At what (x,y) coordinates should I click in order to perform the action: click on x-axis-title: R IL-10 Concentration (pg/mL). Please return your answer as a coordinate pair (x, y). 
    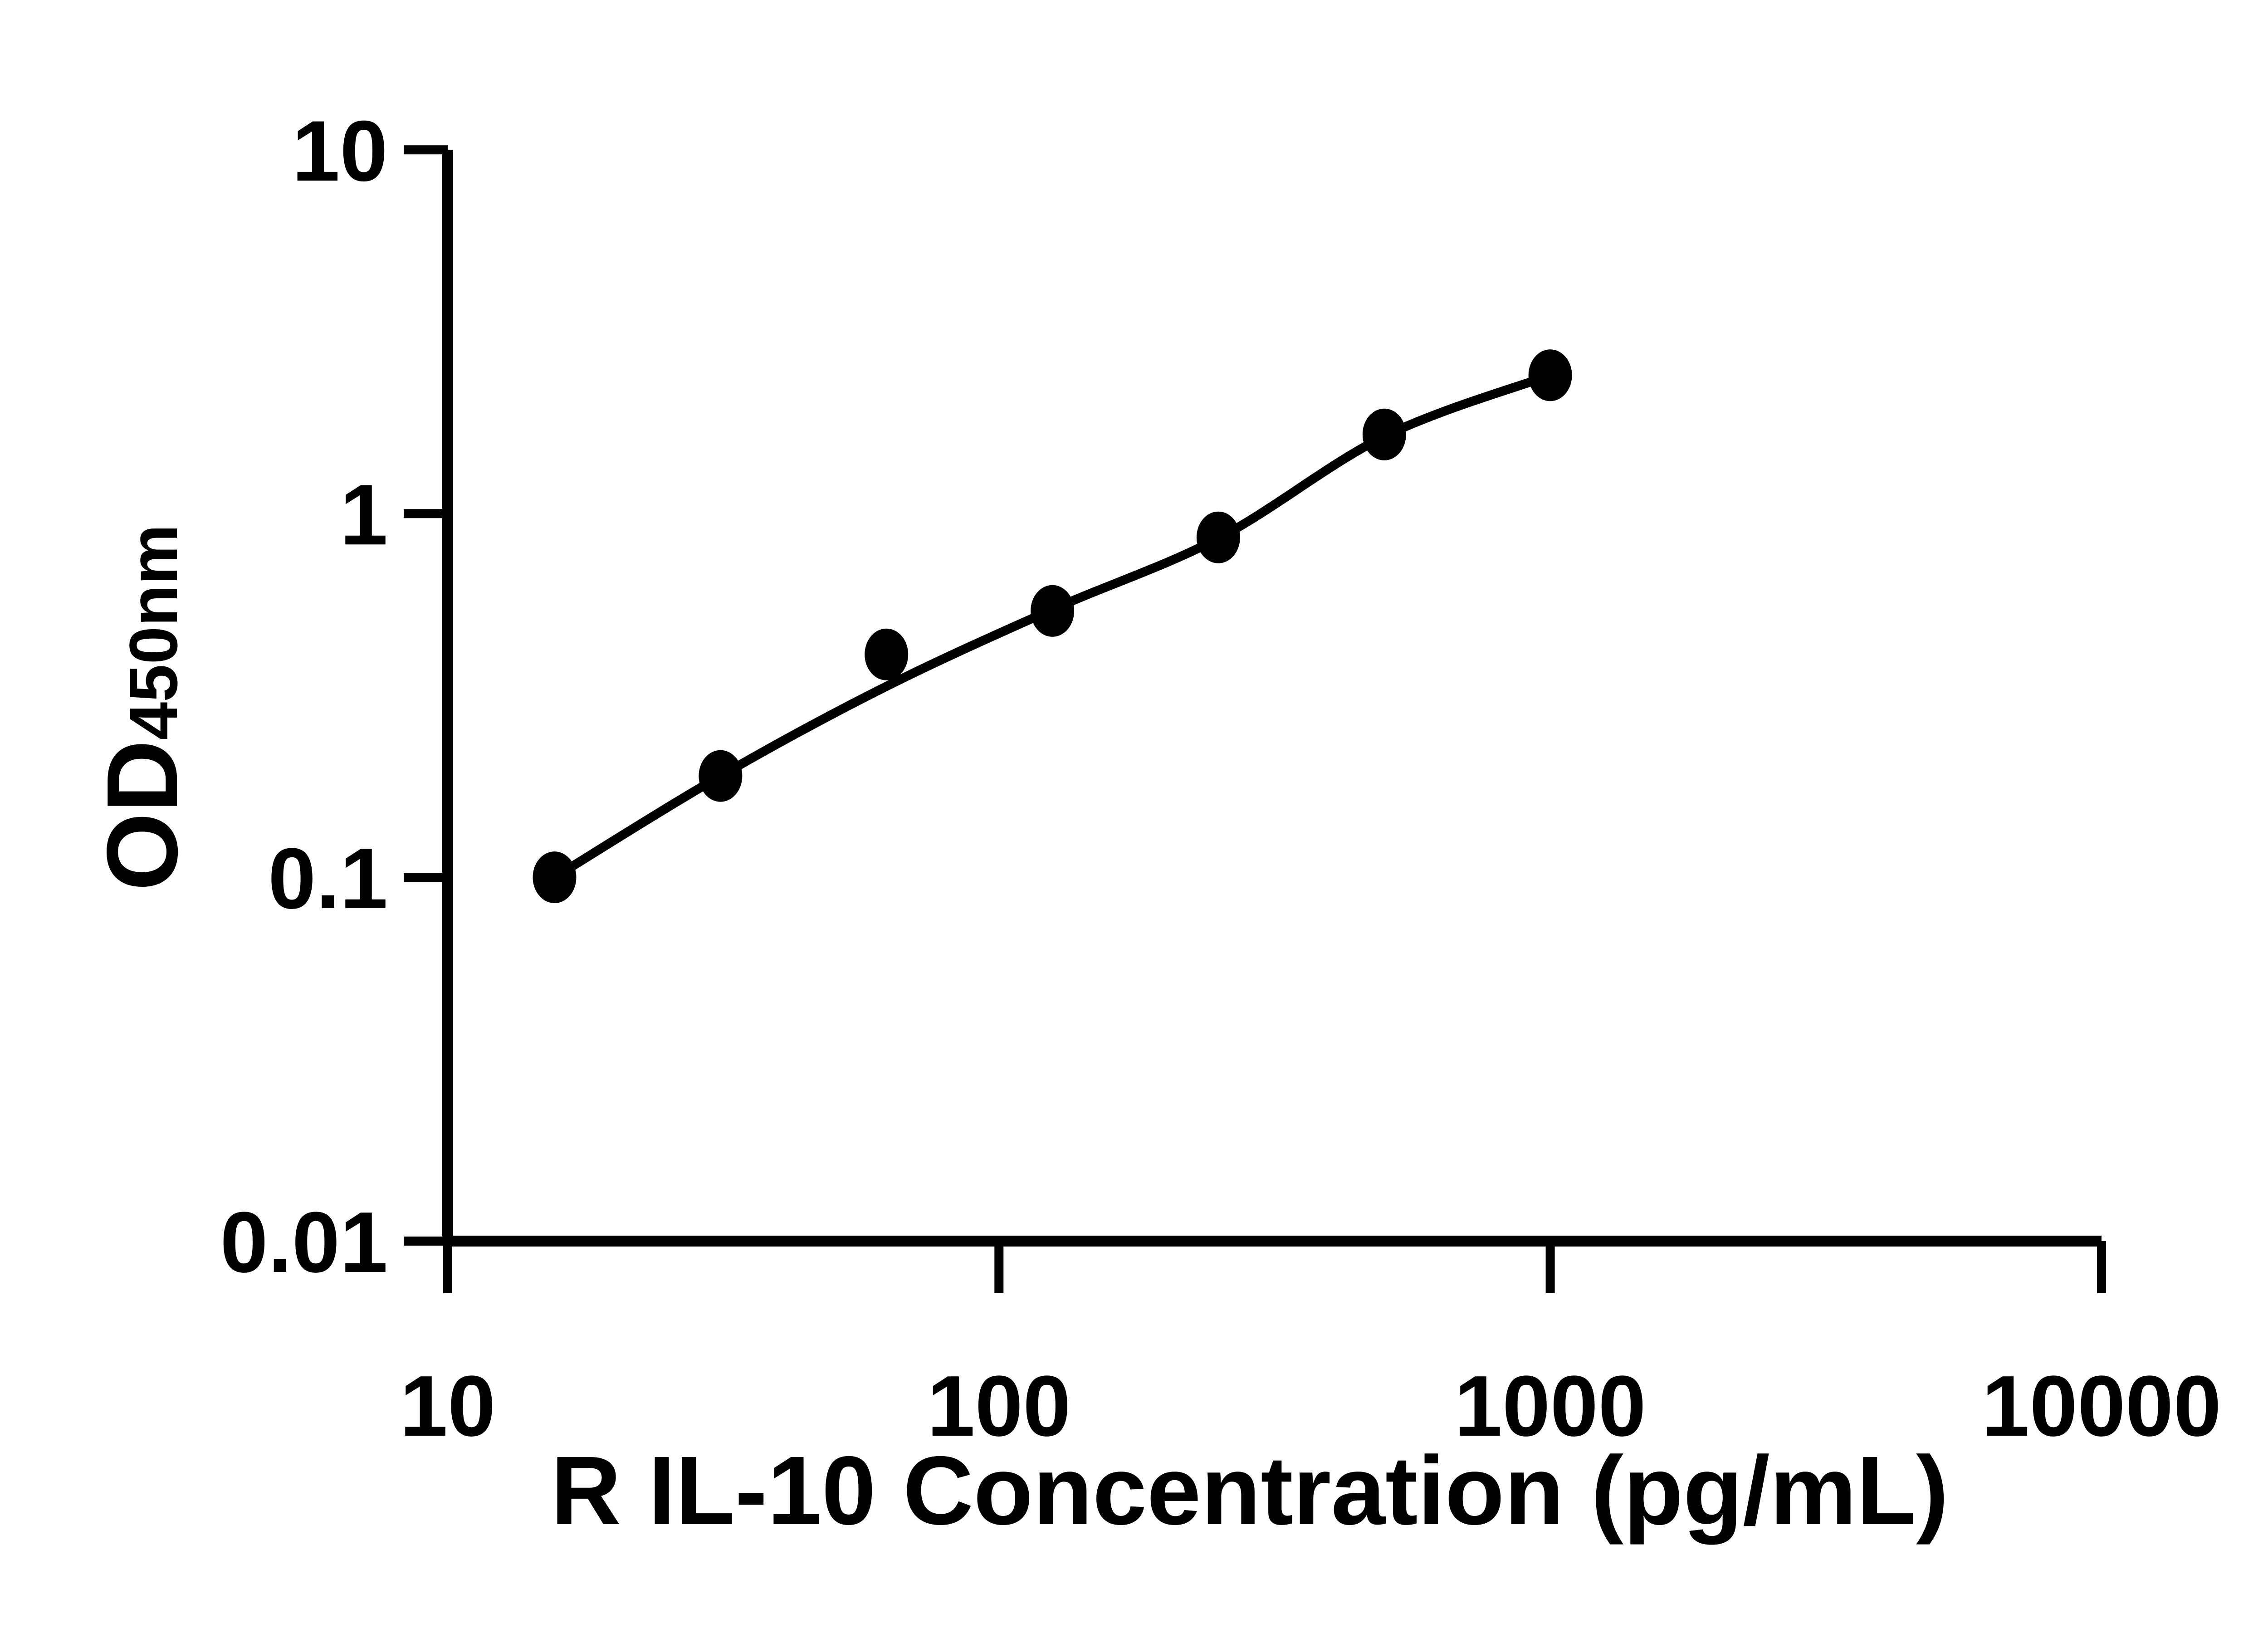
    Looking at the image, I should click on (1250, 1490).